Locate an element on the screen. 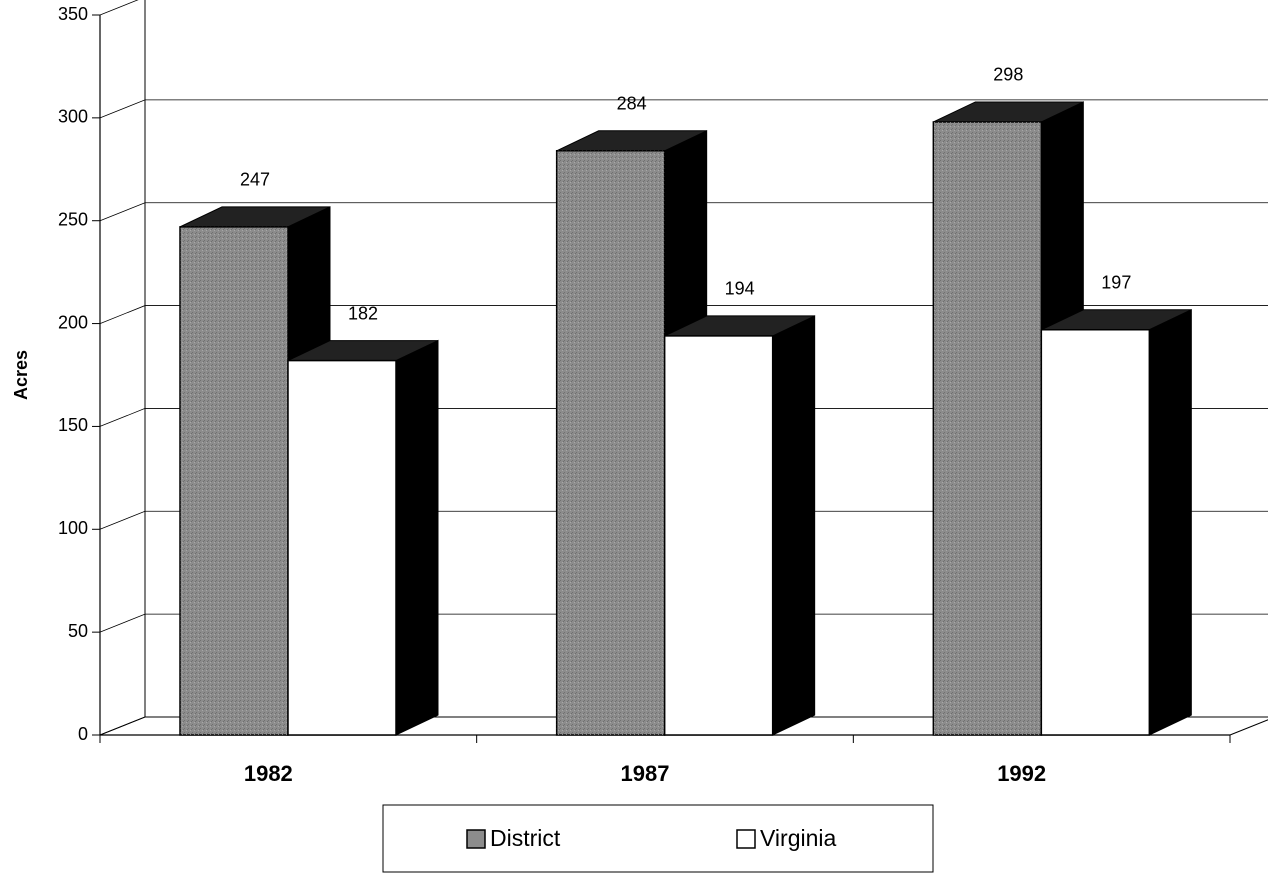 The image size is (1268, 873). y-tick-label: 100 is located at coordinates (73, 528).